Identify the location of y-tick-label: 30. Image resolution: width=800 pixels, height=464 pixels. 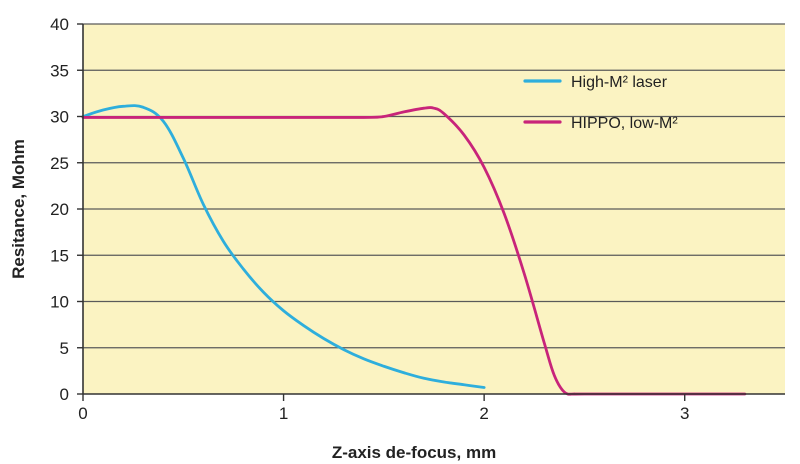
(59, 117).